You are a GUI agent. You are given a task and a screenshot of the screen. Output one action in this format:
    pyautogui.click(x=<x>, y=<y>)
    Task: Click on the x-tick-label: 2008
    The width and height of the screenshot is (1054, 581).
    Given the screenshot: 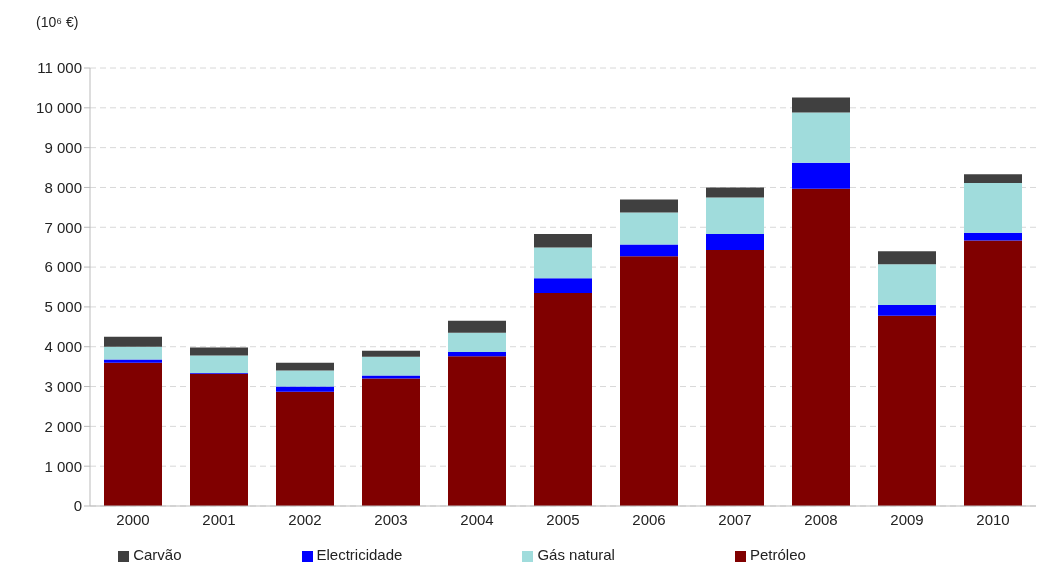 What is the action you would take?
    pyautogui.click(x=821, y=519)
    